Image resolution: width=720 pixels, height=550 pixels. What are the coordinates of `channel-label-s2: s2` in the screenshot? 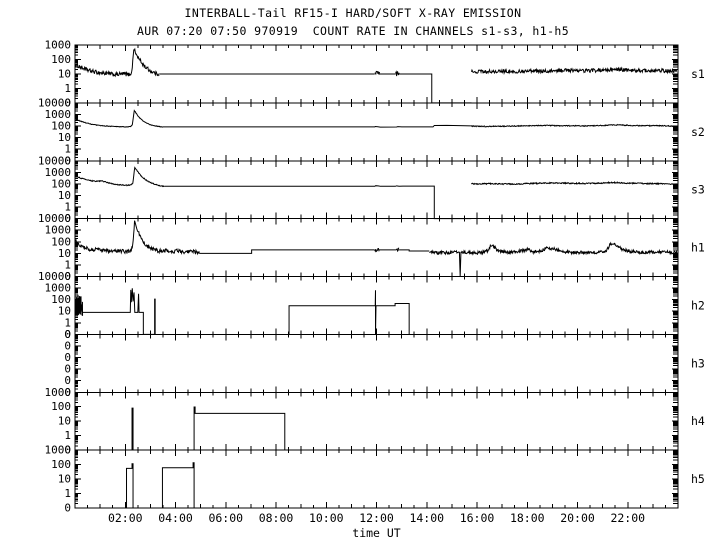 It's located at (698, 132).